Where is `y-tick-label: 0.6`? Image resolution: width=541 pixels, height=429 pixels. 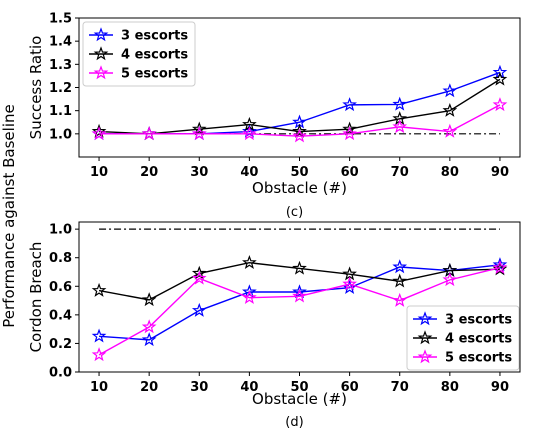
y-tick-label: 0.6 is located at coordinates (60, 287).